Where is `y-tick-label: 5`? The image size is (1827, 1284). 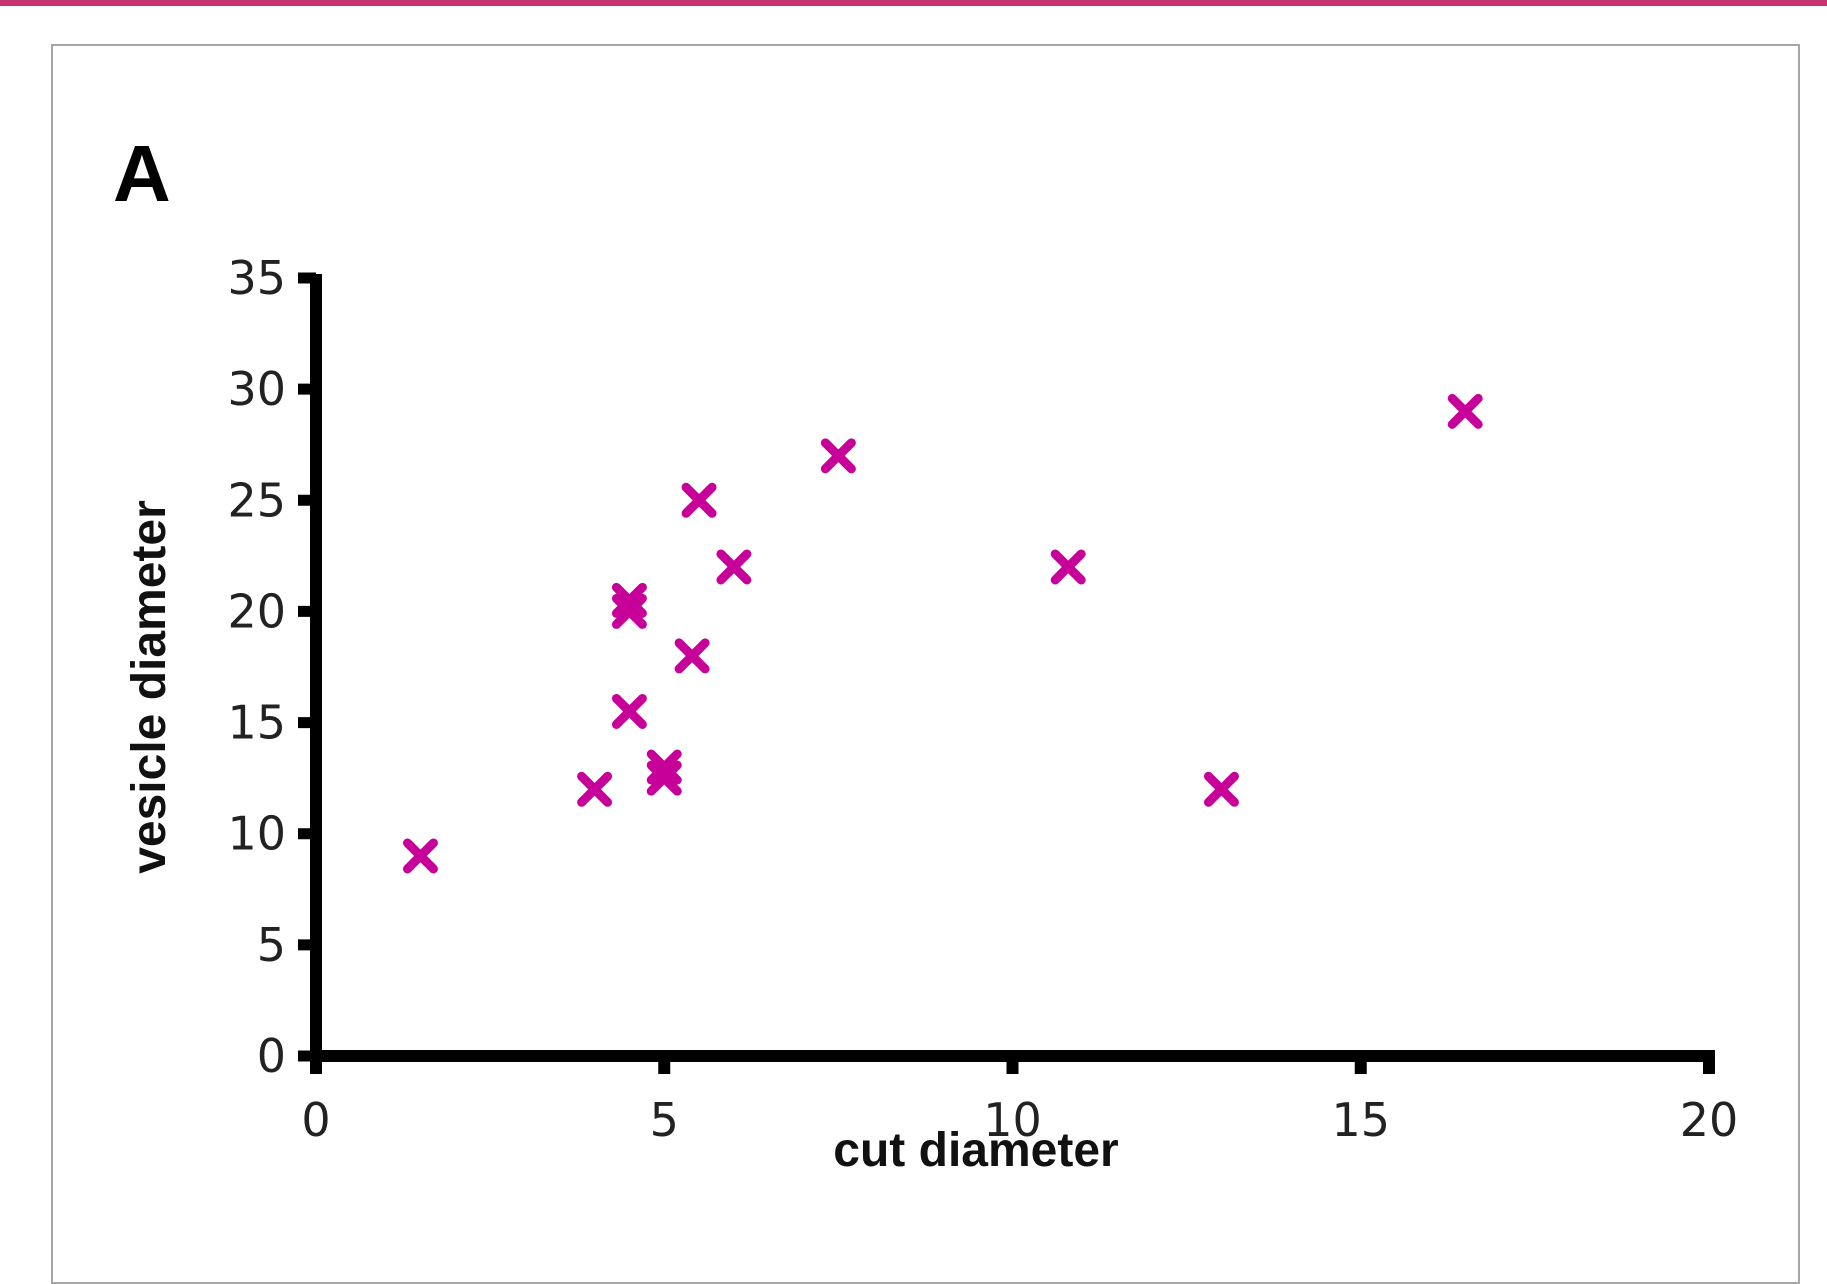
y-tick-label: 5 is located at coordinates (271, 945).